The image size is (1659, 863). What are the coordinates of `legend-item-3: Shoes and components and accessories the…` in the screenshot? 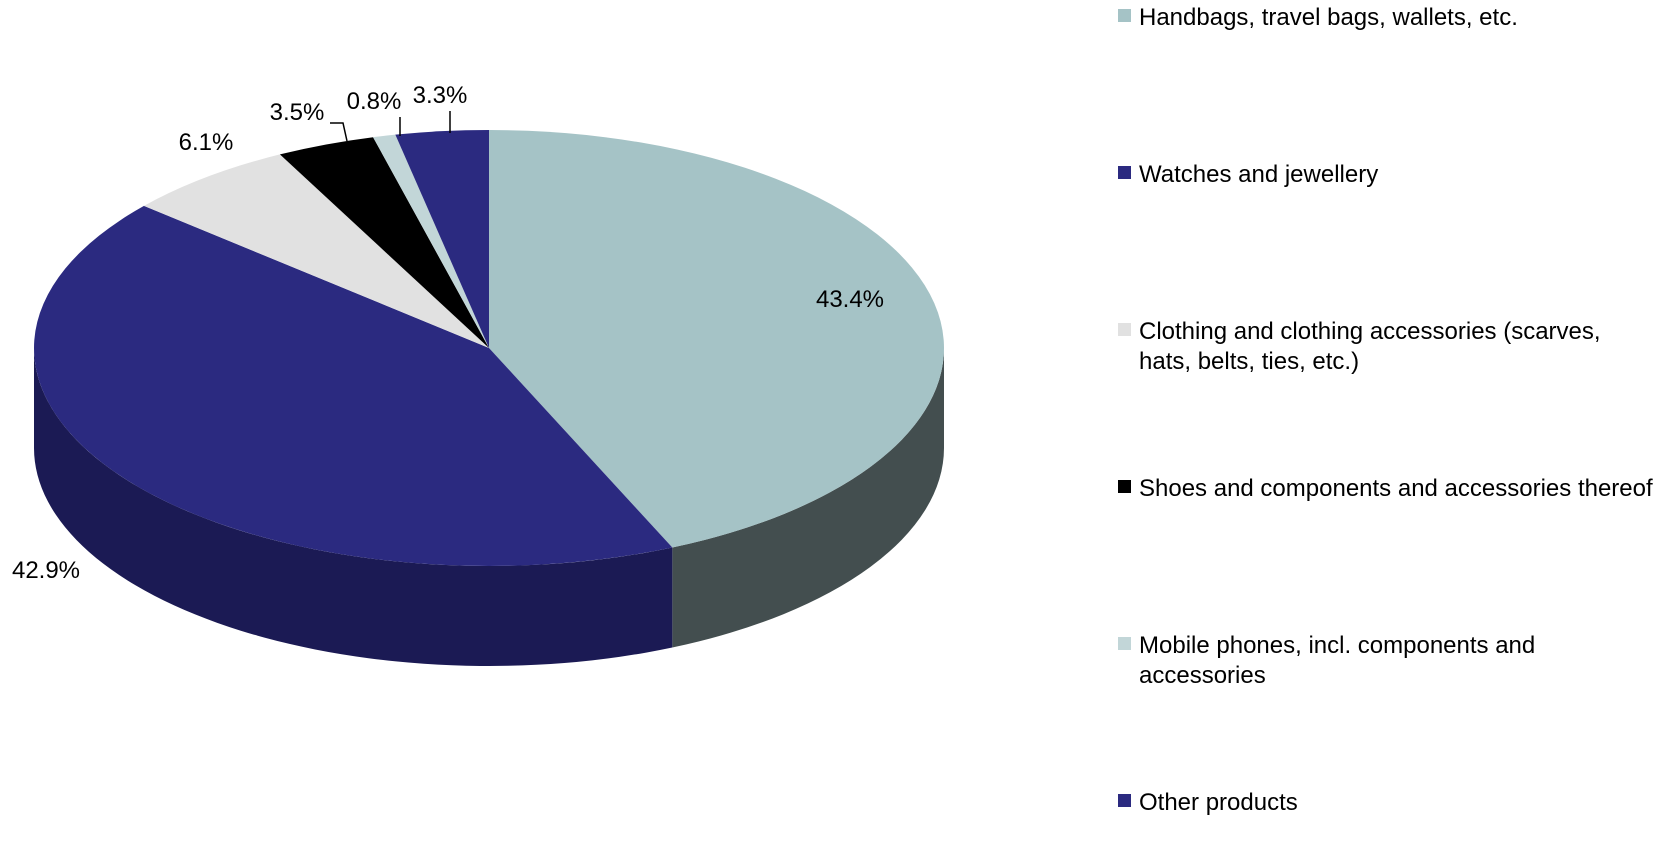 It's located at (1388, 489).